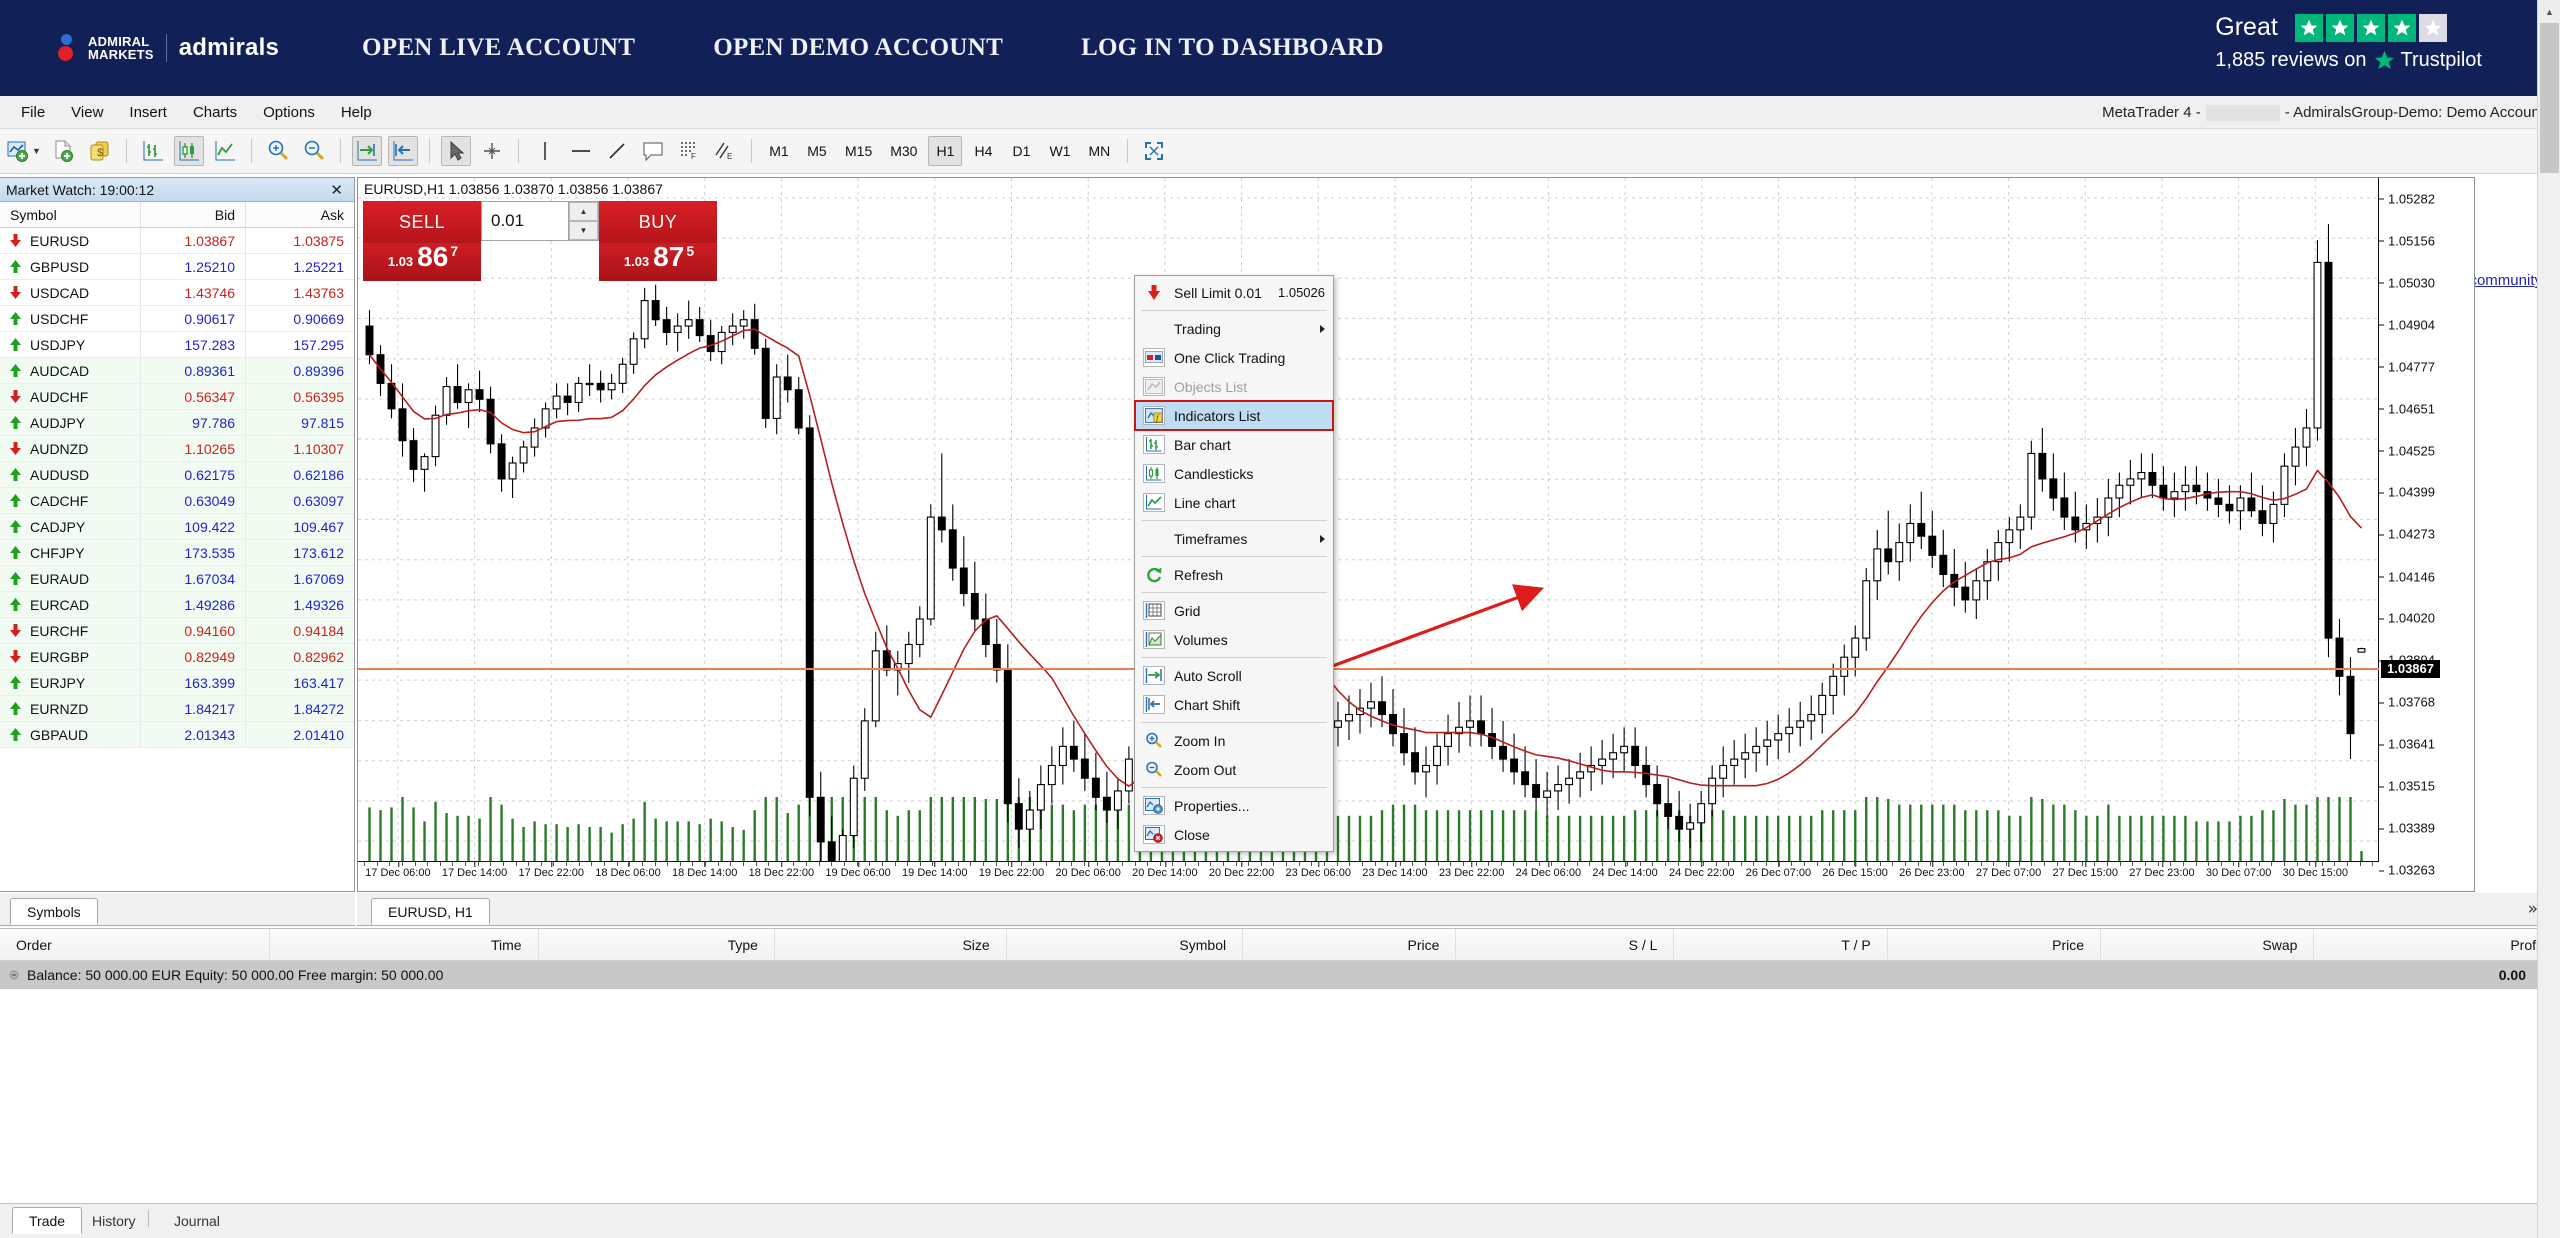  What do you see at coordinates (177, 423) in the screenshot?
I see `market-watch-row: AUDJPY 97.786 97.815` at bounding box center [177, 423].